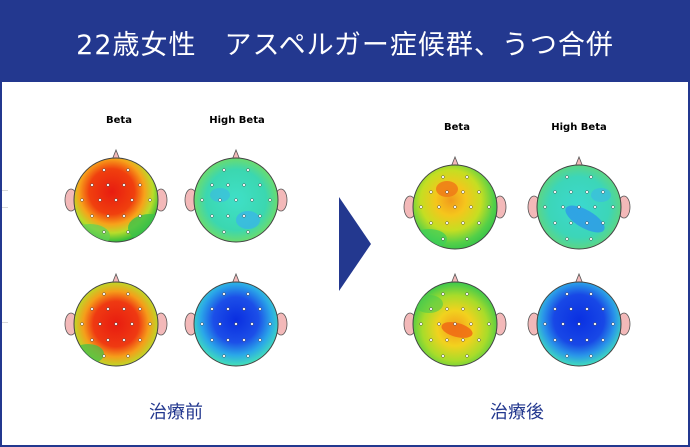 The image size is (690, 447). I want to click on brain-map-highbeta-before-top, so click(236, 198).